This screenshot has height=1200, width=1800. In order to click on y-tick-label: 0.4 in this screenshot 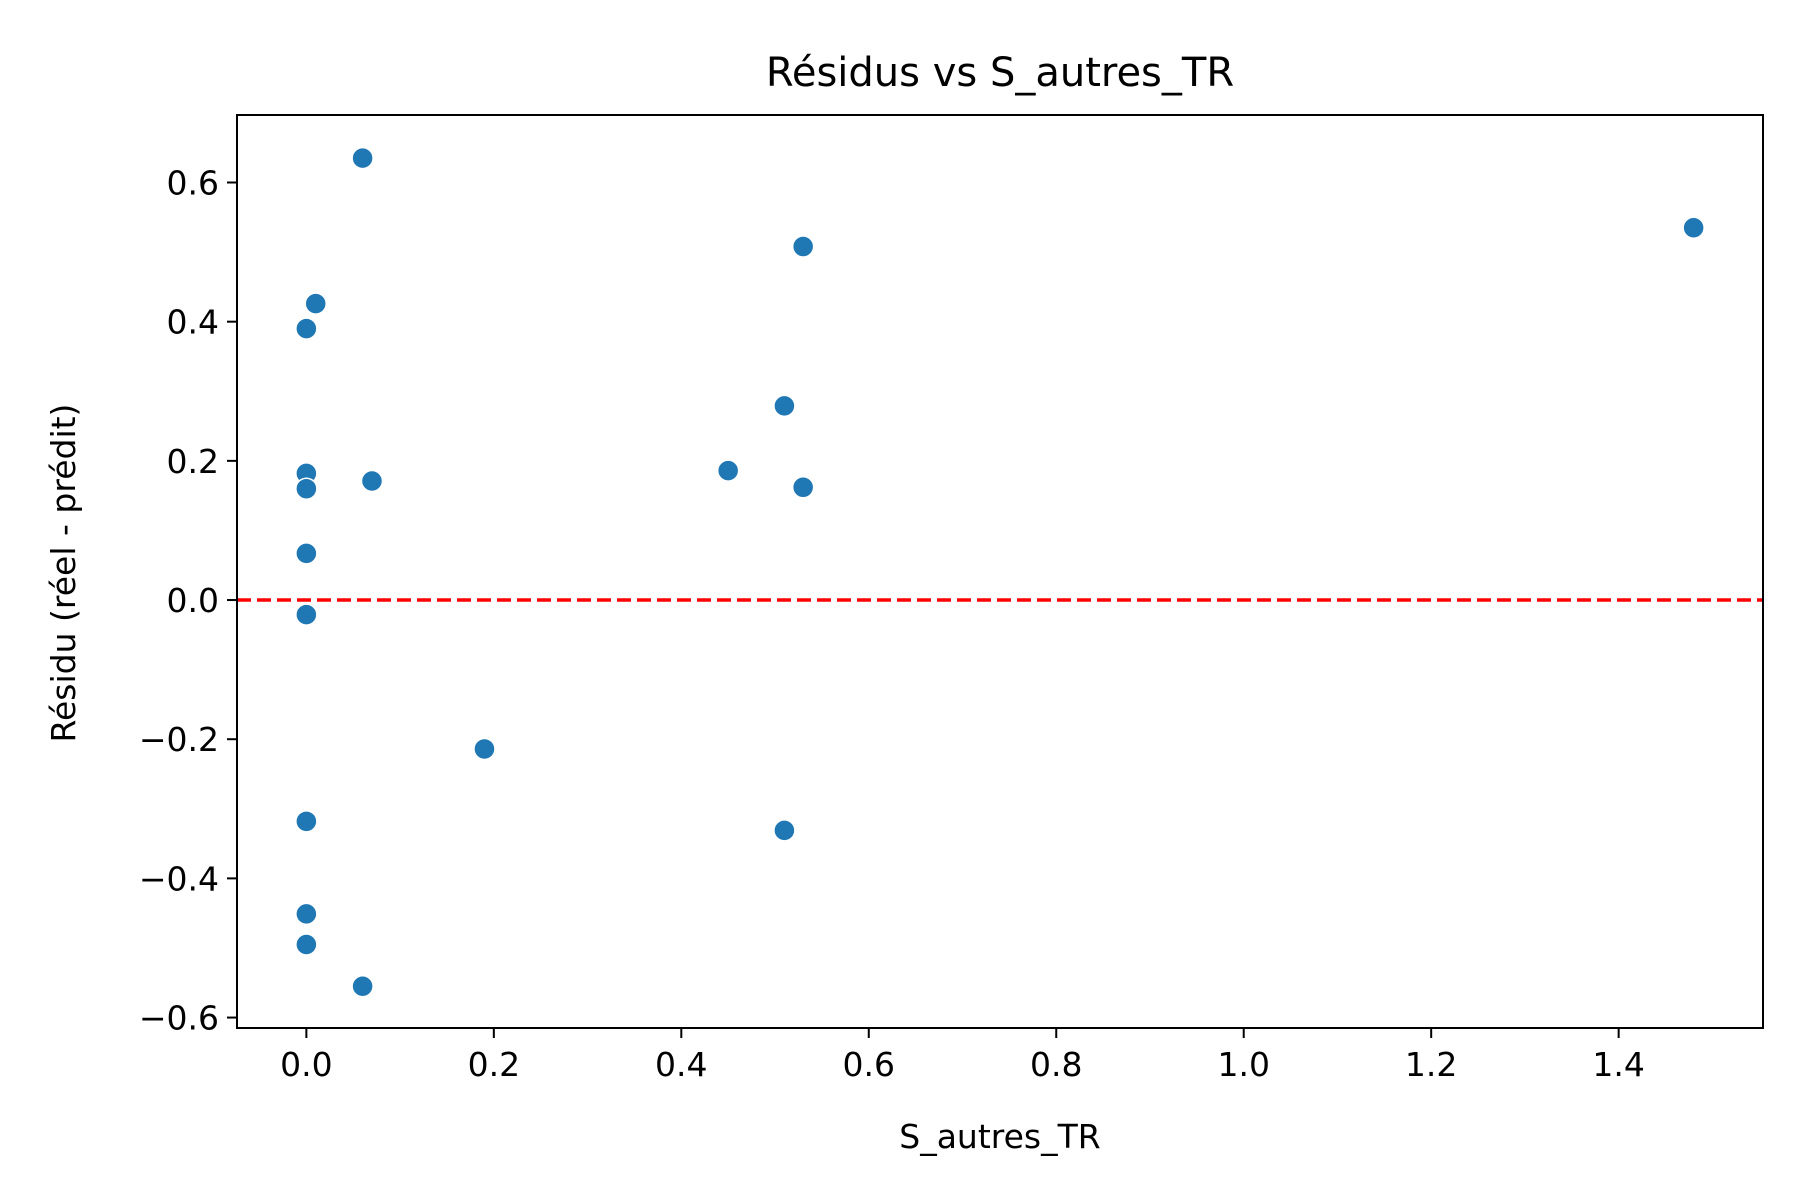, I will do `click(193, 322)`.